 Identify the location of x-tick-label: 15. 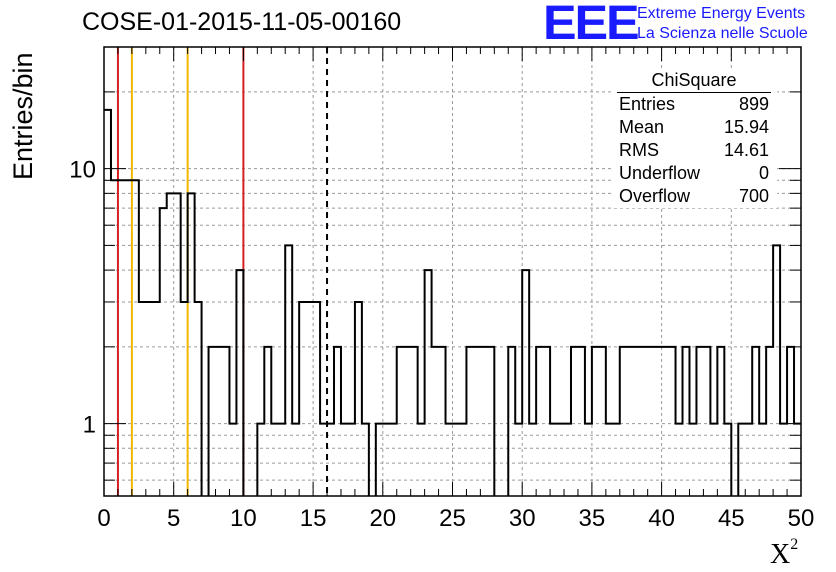
(313, 518).